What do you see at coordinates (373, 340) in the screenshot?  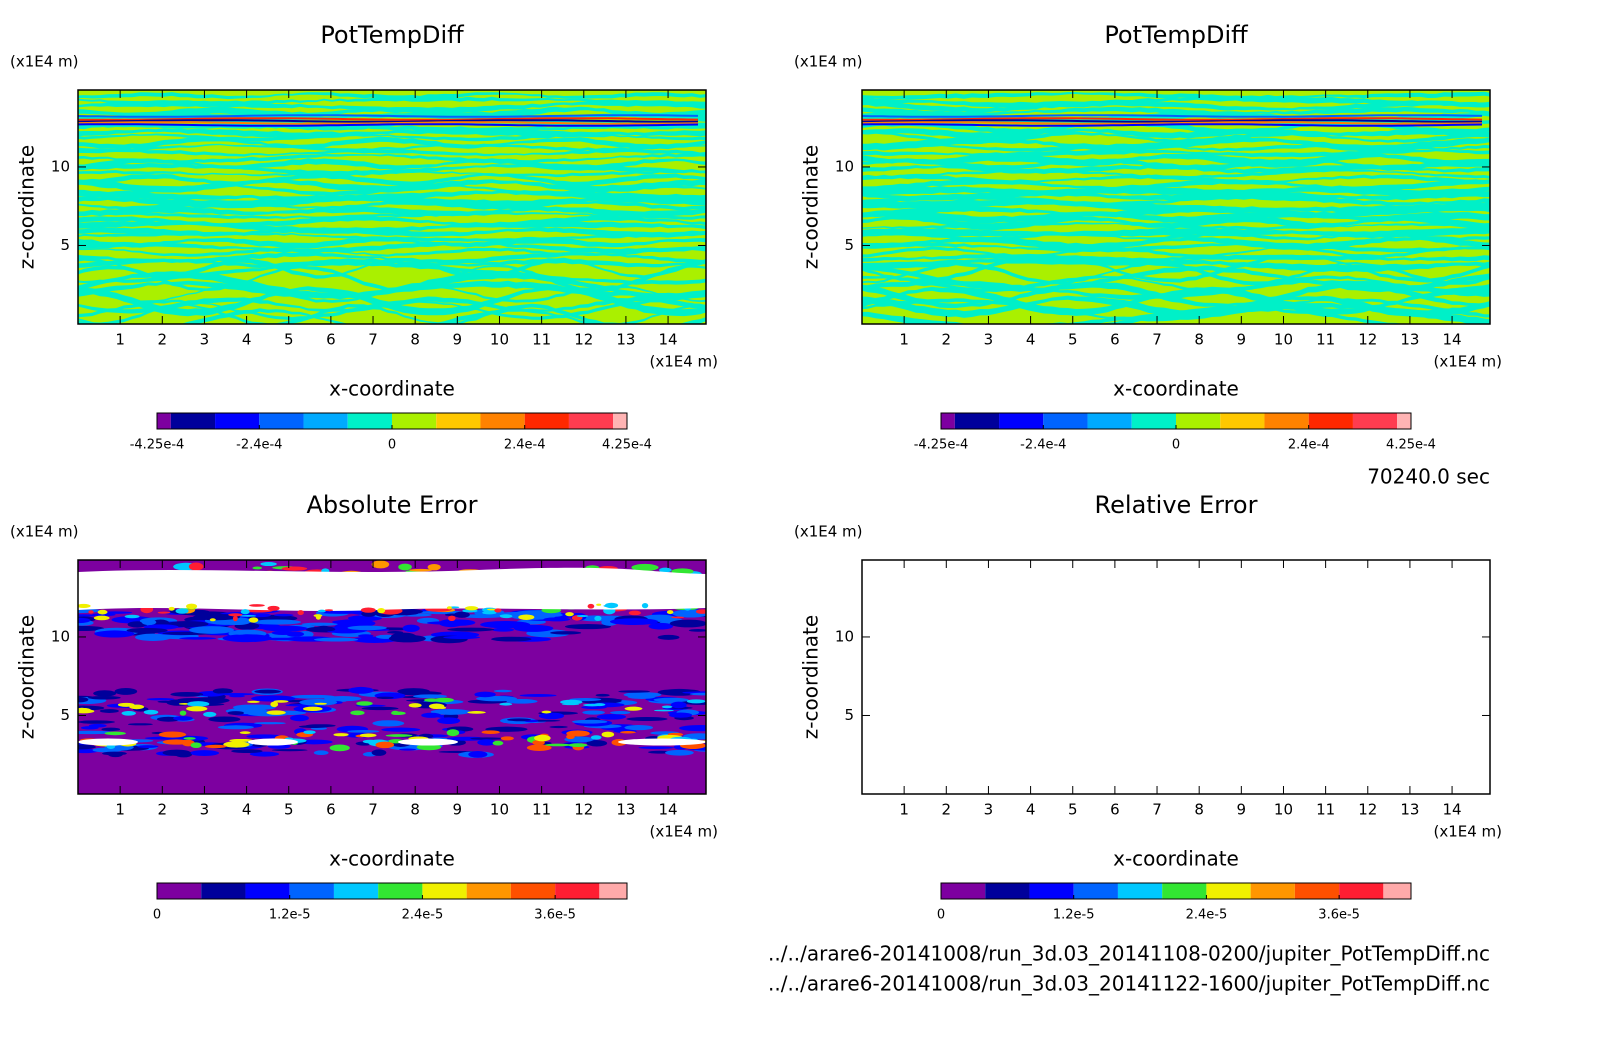 I see `x-tick-label: 7` at bounding box center [373, 340].